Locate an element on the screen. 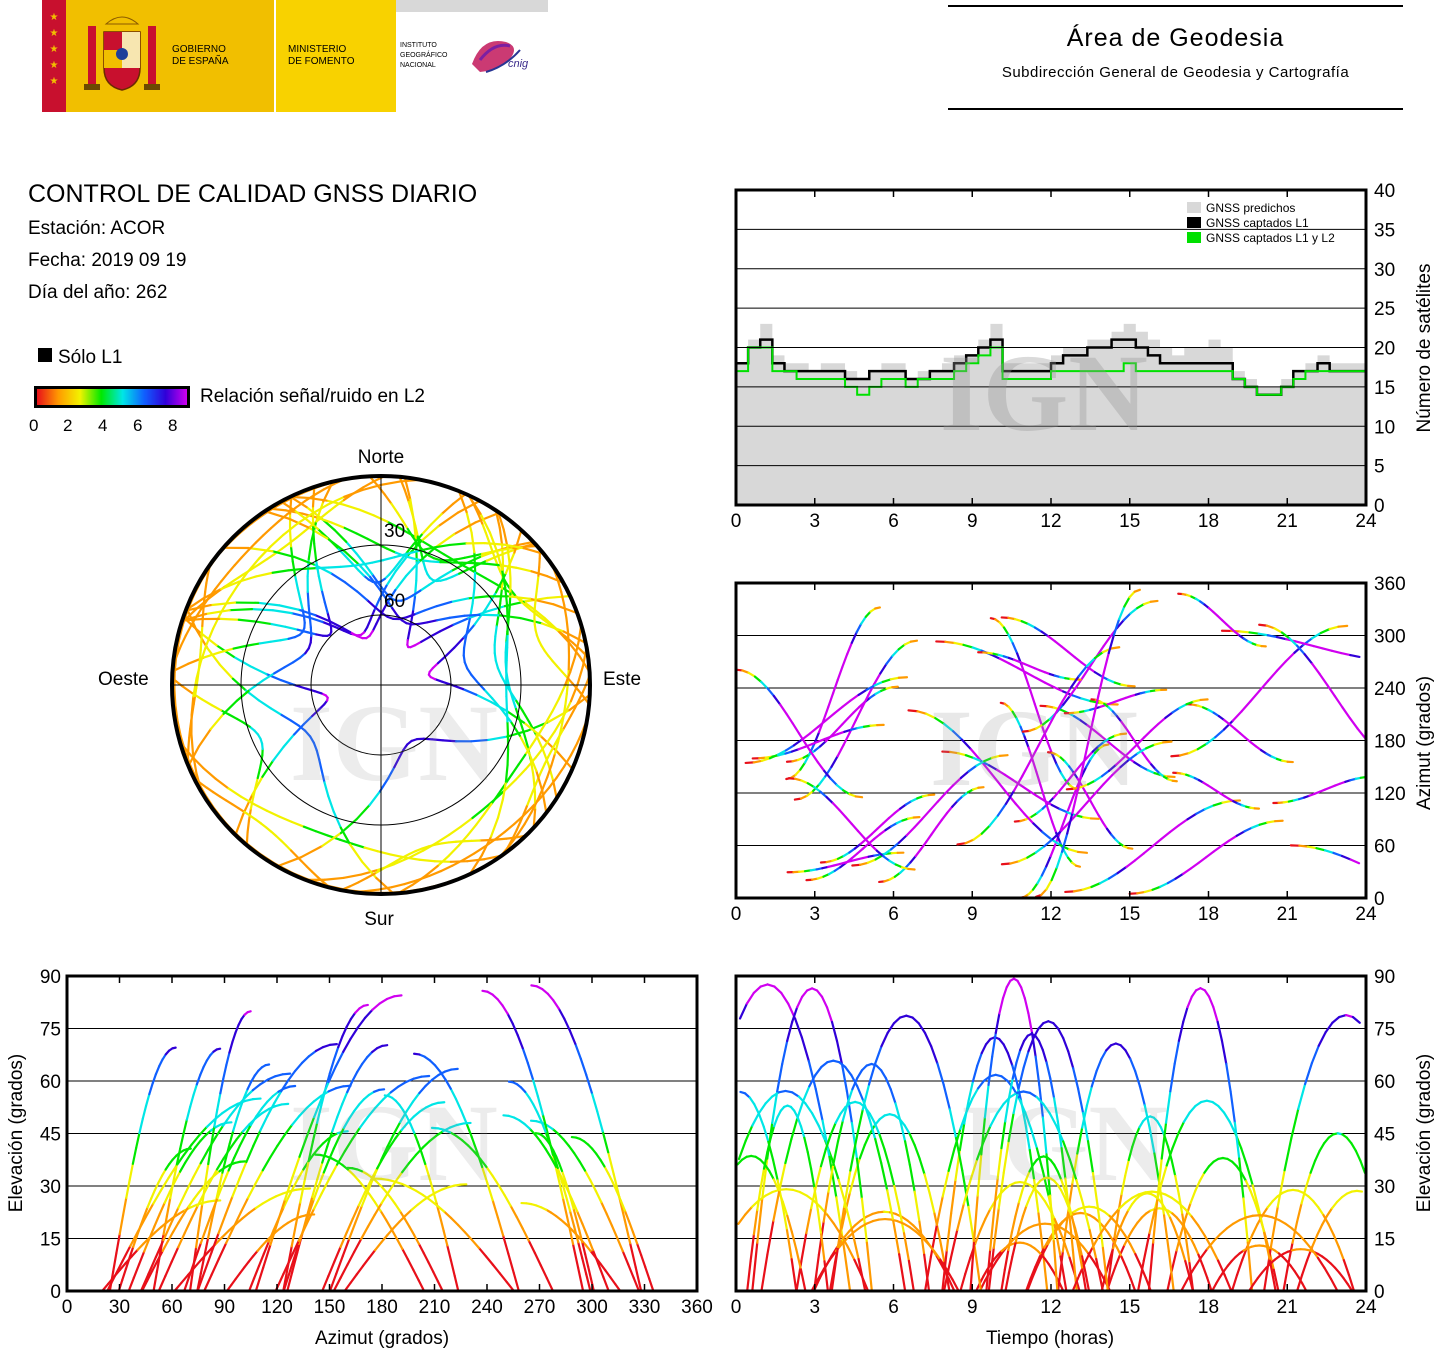 This screenshot has height=1350, width=1445. ign-inst-text-2: GEOGRÁFICO is located at coordinates (424, 55).